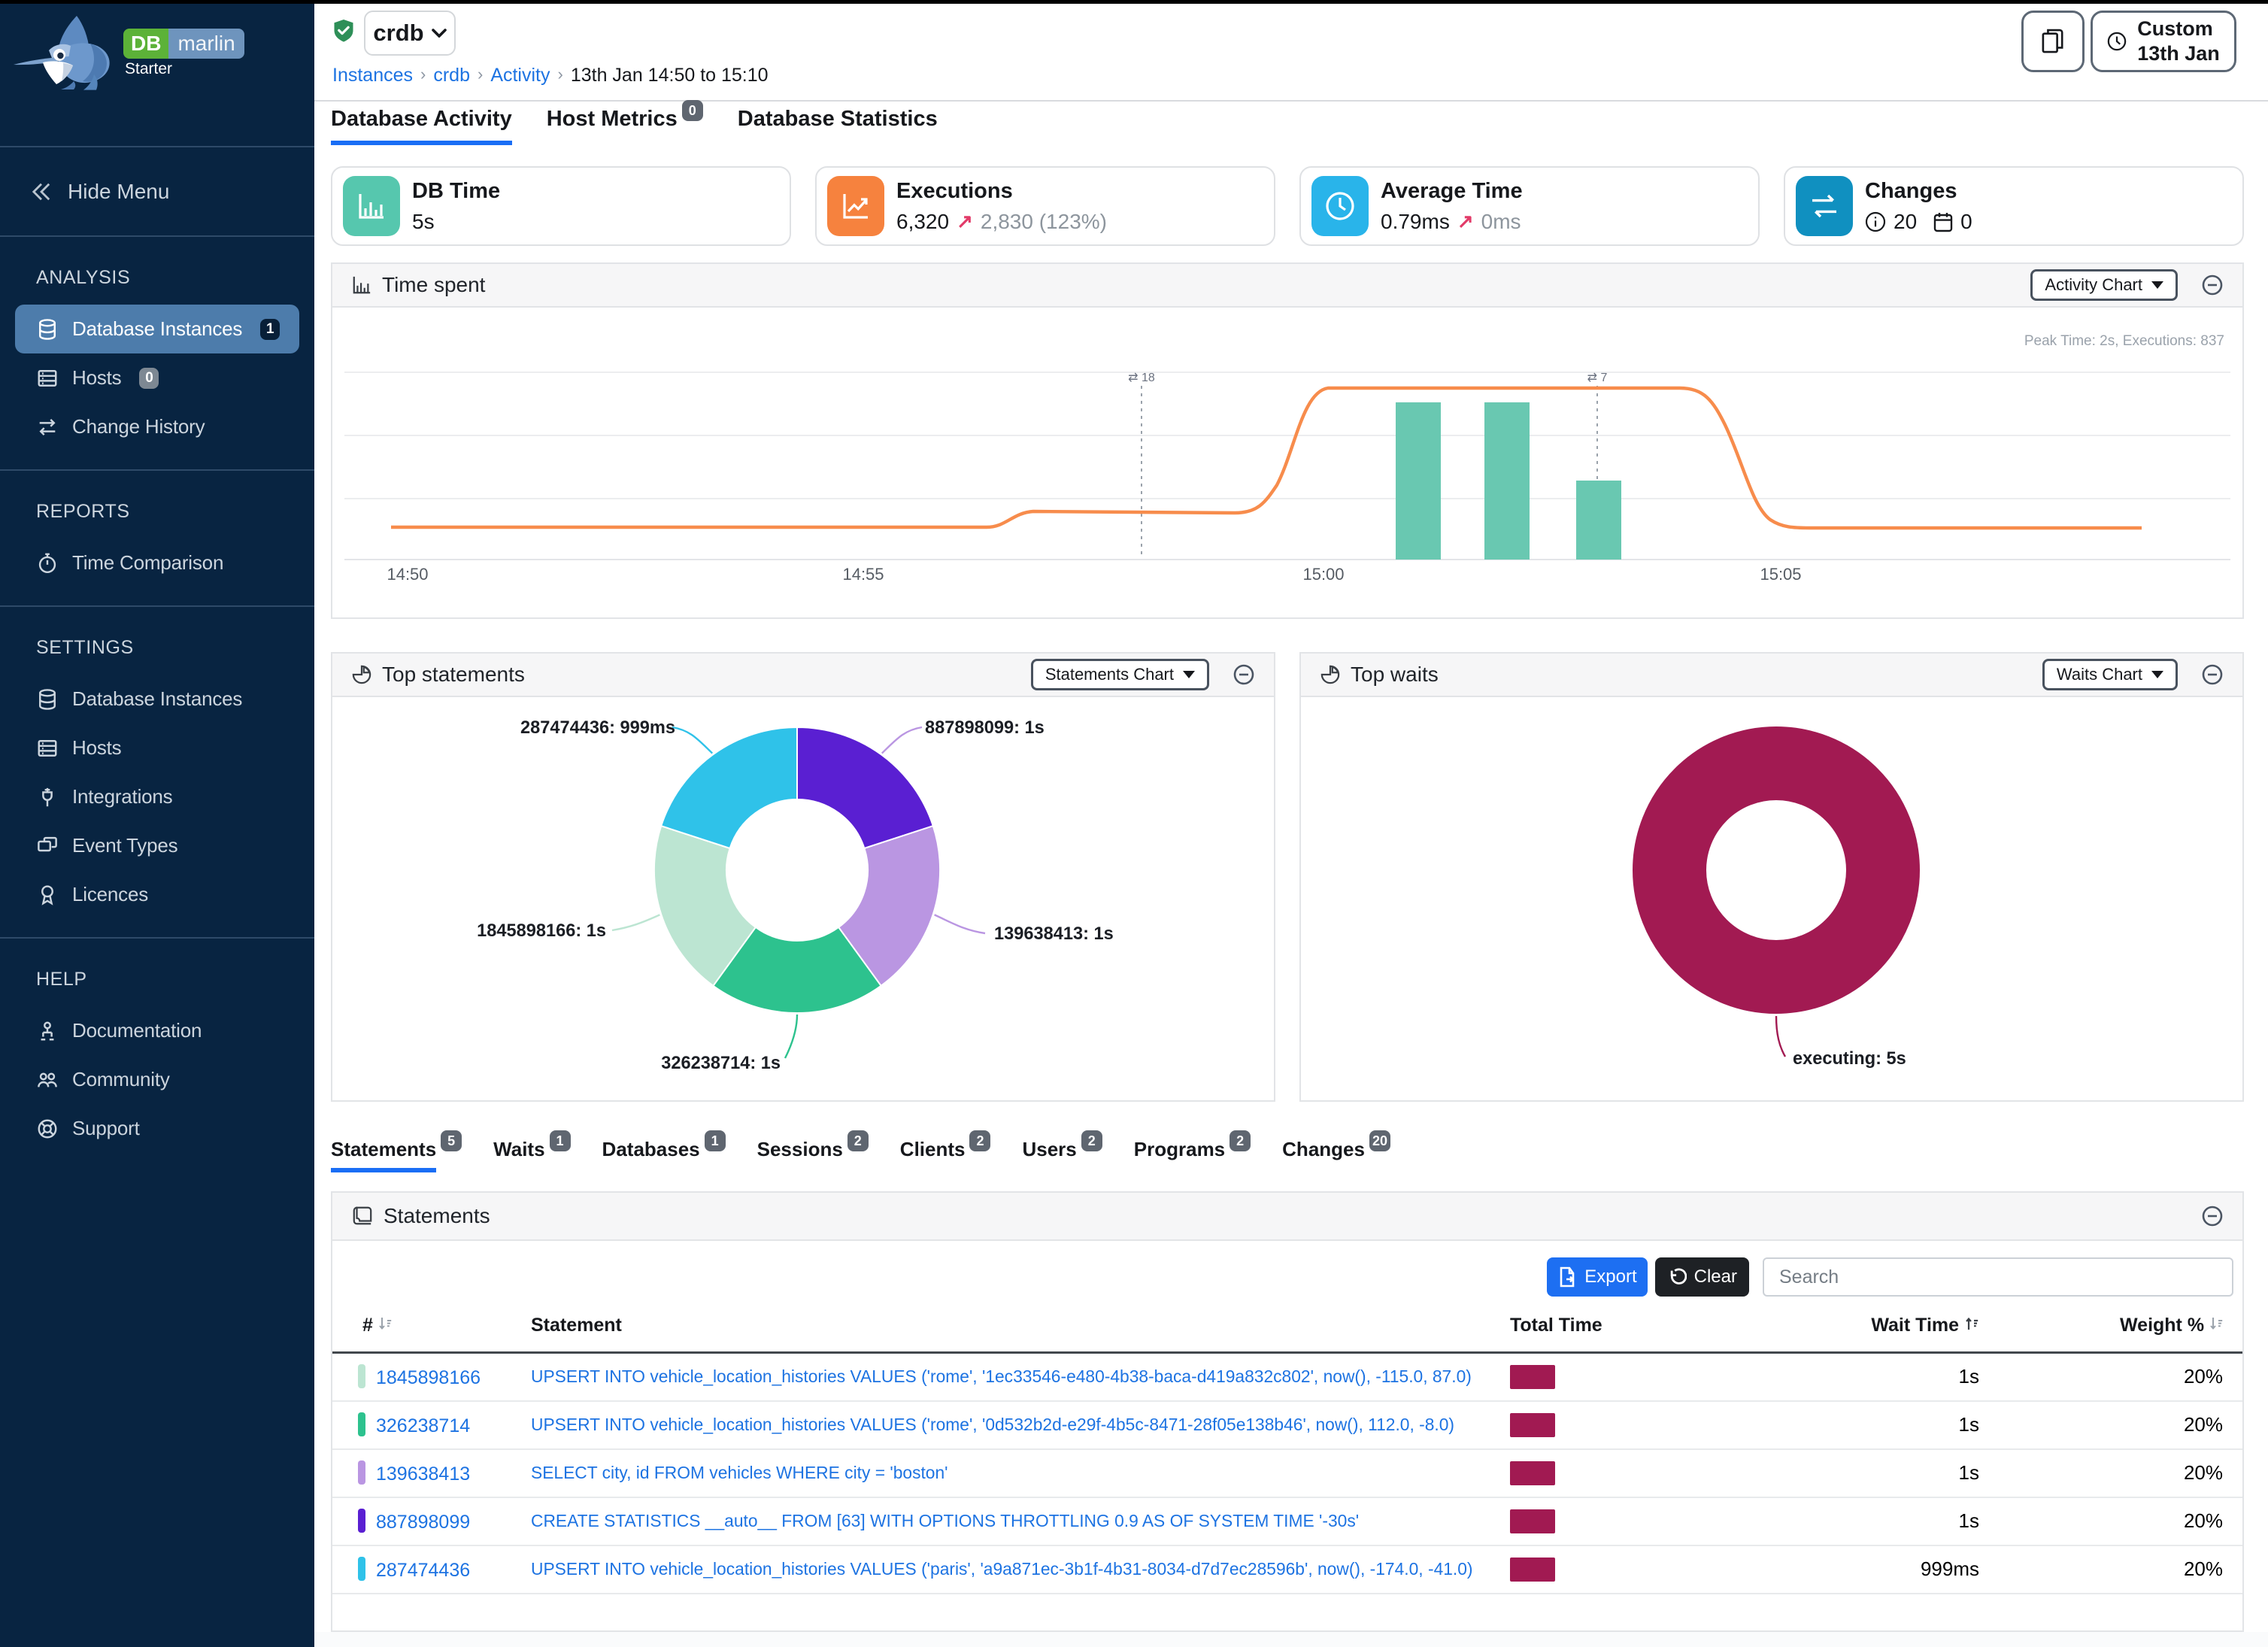 The image size is (2268, 1647). I want to click on svg-text: 15:00, so click(1323, 574).